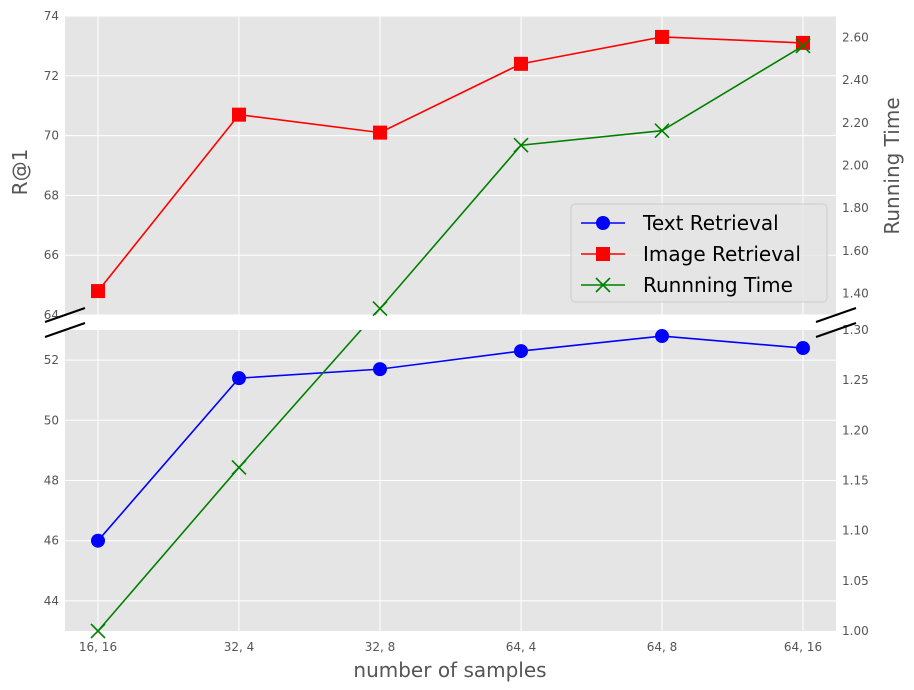  Describe the element at coordinates (855, 581) in the screenshot. I see `right-tick-label: 1.05` at that location.